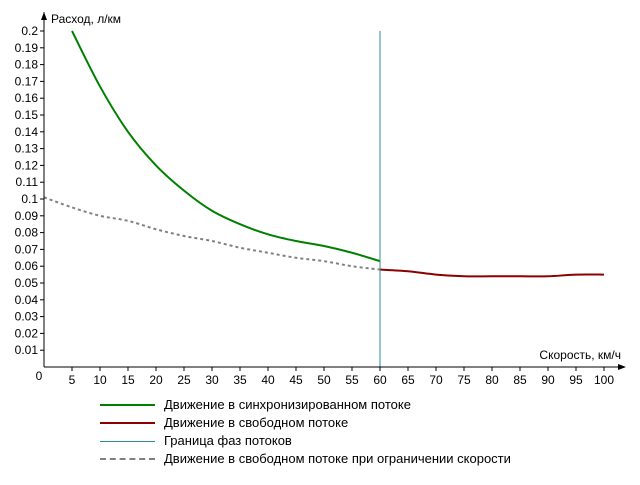  I want to click on legend-label: Движение в свободном потоке, so click(256, 422).